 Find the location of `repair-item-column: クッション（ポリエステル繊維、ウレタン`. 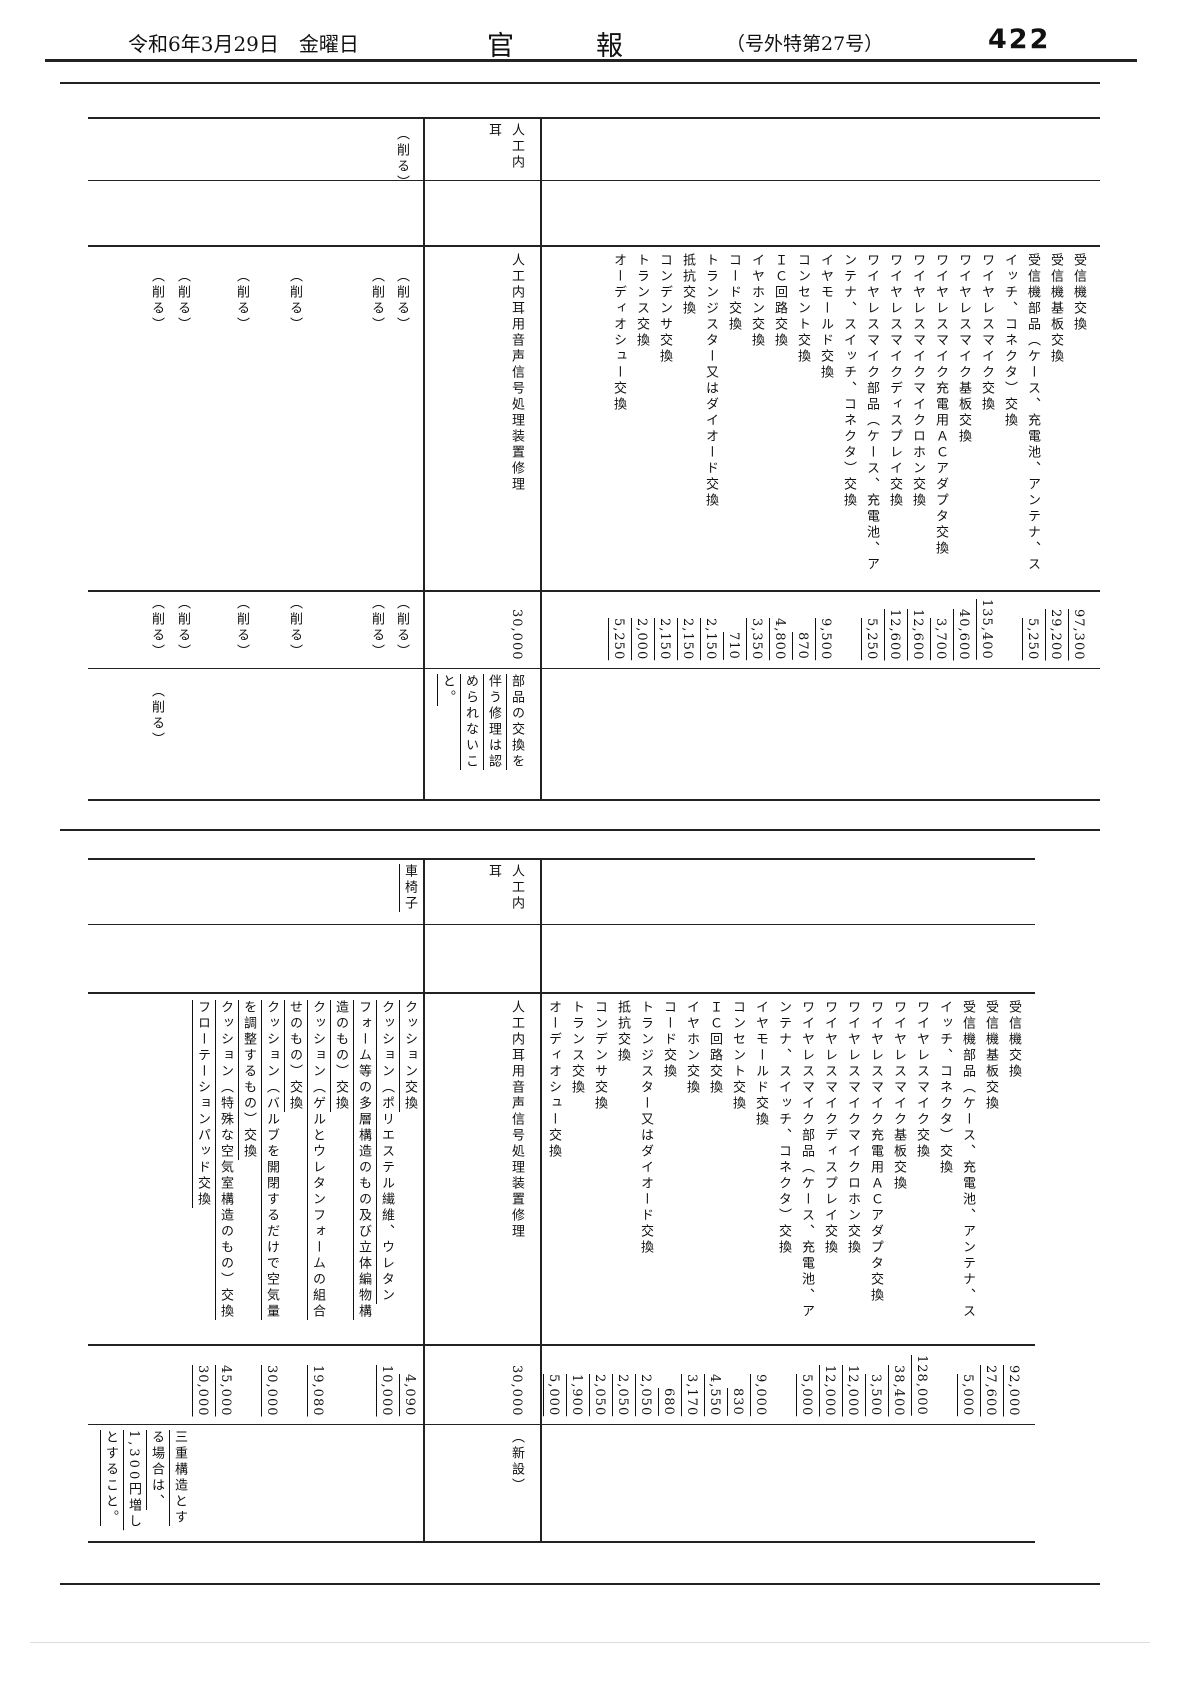

repair-item-column: クッション（ポリエステル繊維、ウレタン is located at coordinates (386, 1152).